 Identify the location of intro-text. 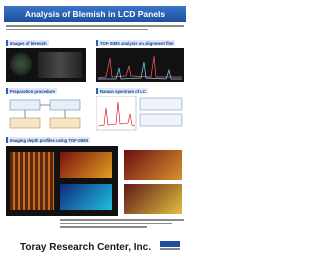
(95, 29).